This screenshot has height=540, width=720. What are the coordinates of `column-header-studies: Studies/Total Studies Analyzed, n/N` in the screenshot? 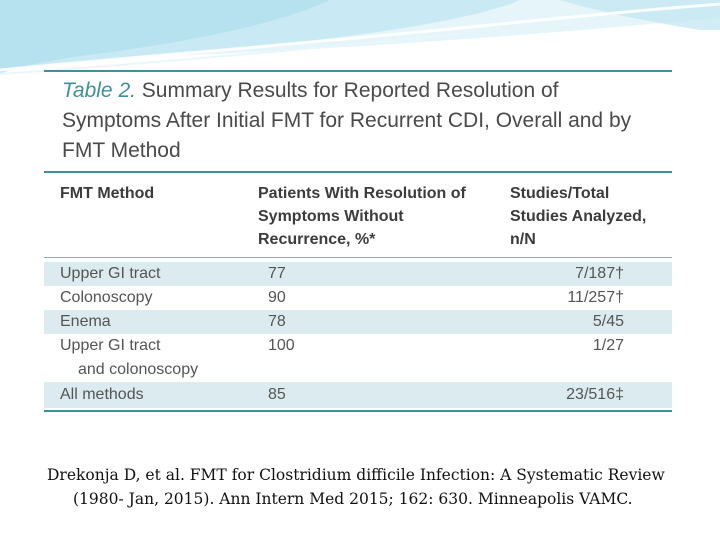 It's located at (578, 216).